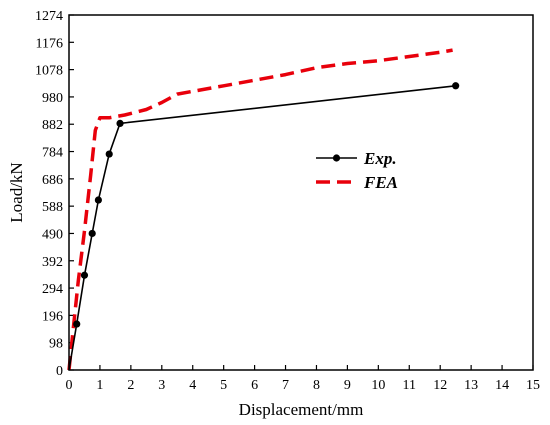 This screenshot has width=550, height=425. What do you see at coordinates (316, 385) in the screenshot?
I see `x-tick-label: 8` at bounding box center [316, 385].